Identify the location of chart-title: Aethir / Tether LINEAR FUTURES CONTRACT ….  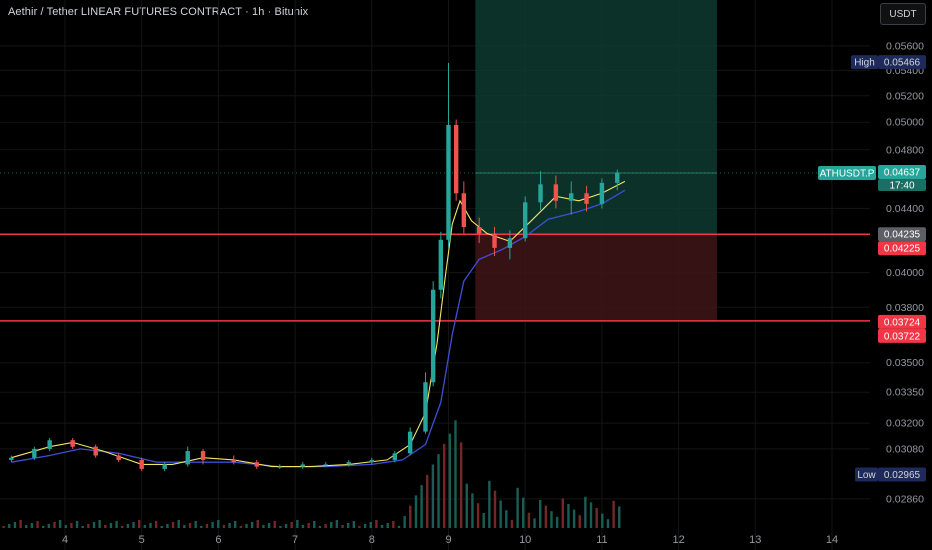
(158, 12).